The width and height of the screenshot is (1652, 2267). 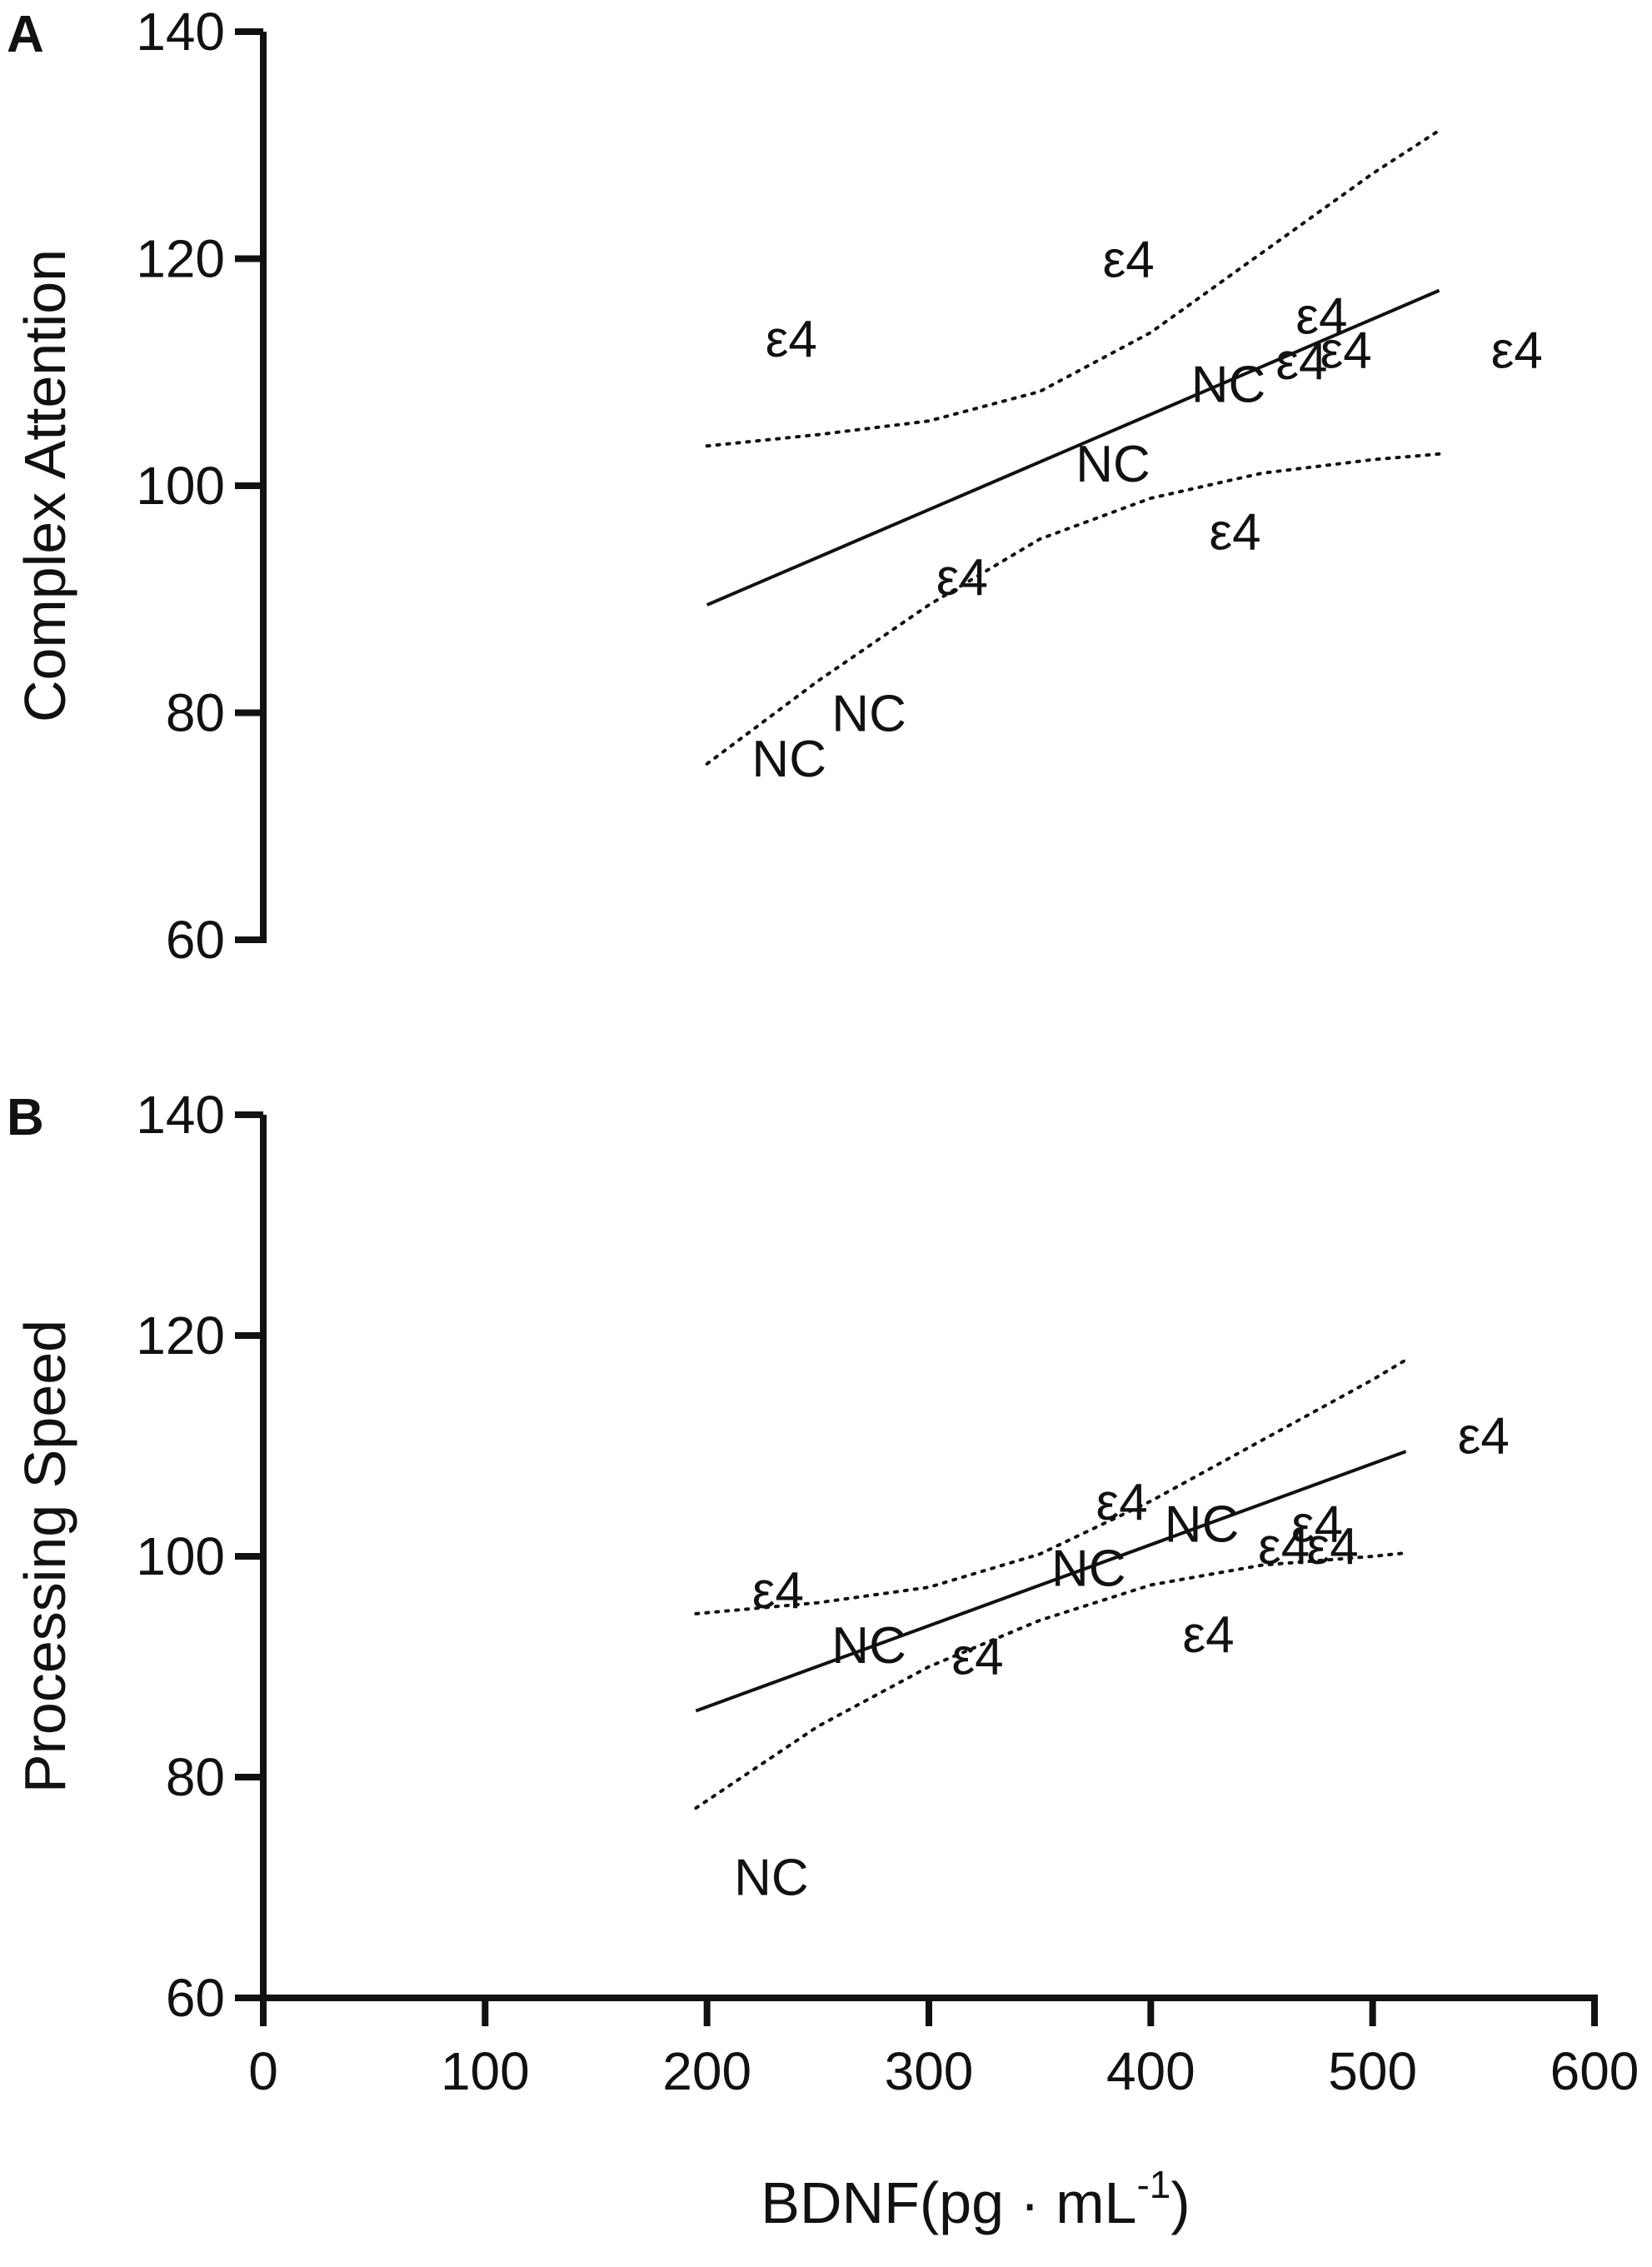 I want to click on x-tick-label: 300, so click(x=930, y=2071).